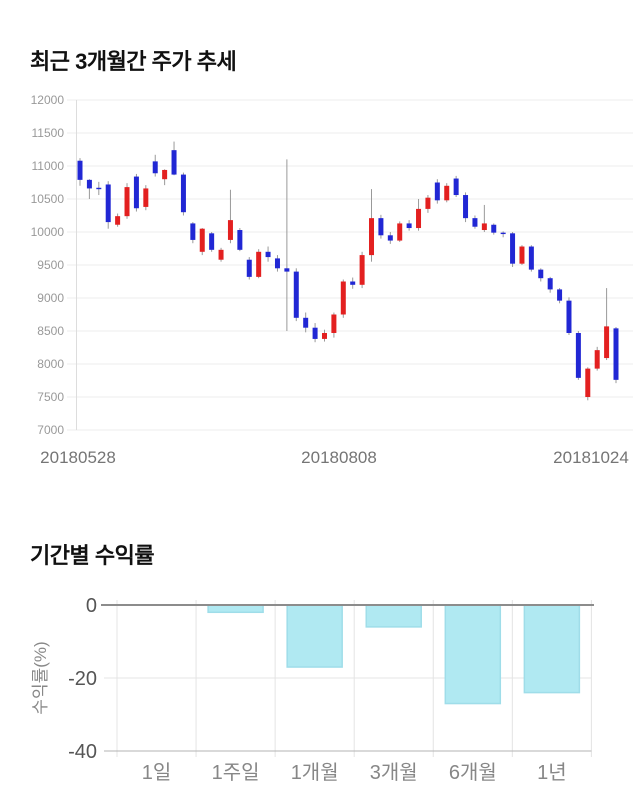 This screenshot has height=810, width=640. What do you see at coordinates (591, 457) in the screenshot?
I see `x-axis-date-label: 20181024` at bounding box center [591, 457].